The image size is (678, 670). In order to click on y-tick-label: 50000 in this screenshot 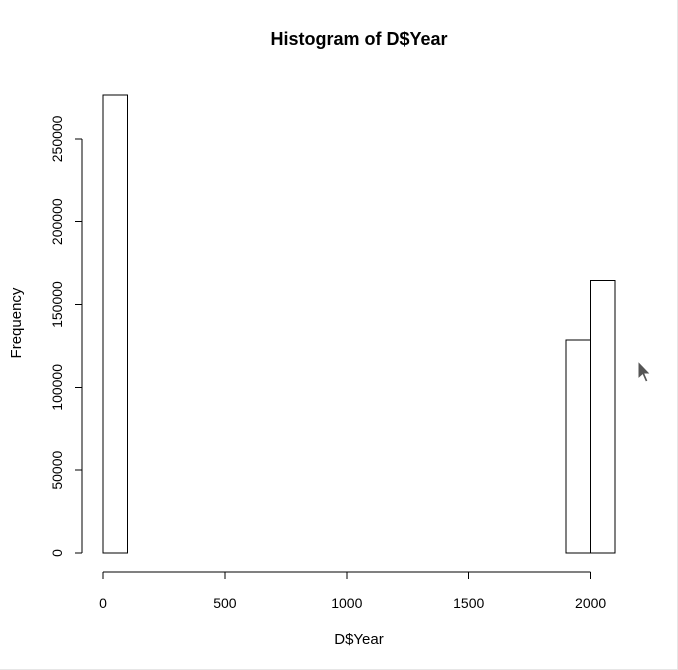, I will do `click(57, 470)`.